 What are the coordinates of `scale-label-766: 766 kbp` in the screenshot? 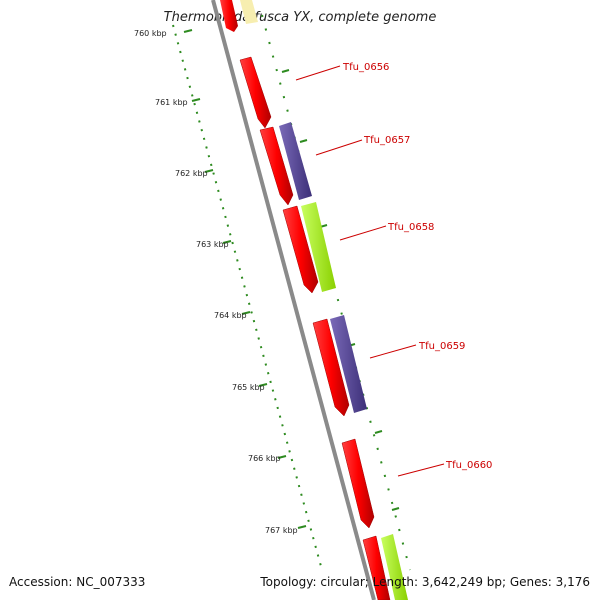 It's located at (264, 458).